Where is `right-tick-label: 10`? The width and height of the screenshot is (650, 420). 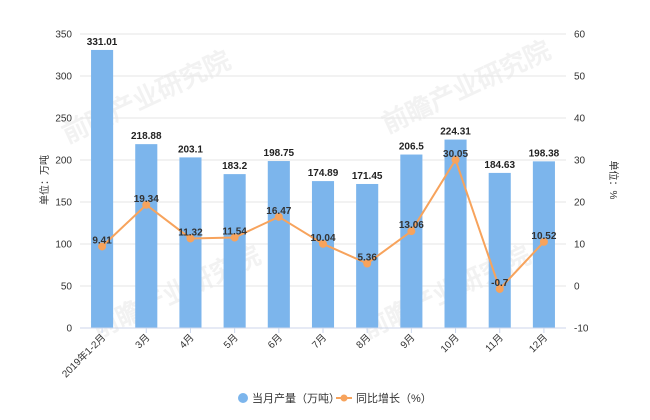 right-tick-label: 10 is located at coordinates (580, 245).